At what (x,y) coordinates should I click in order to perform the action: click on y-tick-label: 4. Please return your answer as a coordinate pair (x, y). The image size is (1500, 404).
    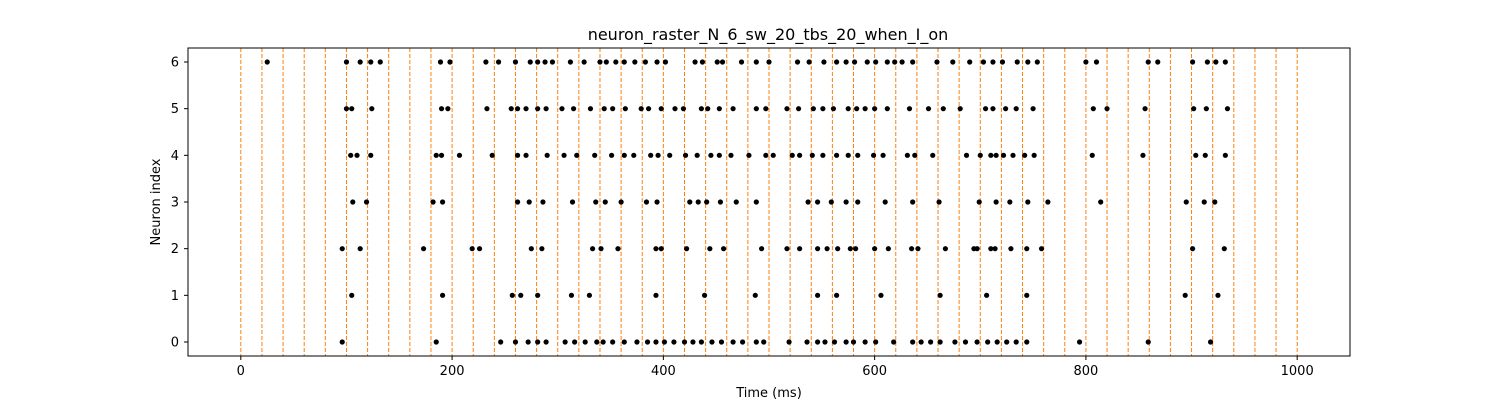
    Looking at the image, I should click on (175, 156).